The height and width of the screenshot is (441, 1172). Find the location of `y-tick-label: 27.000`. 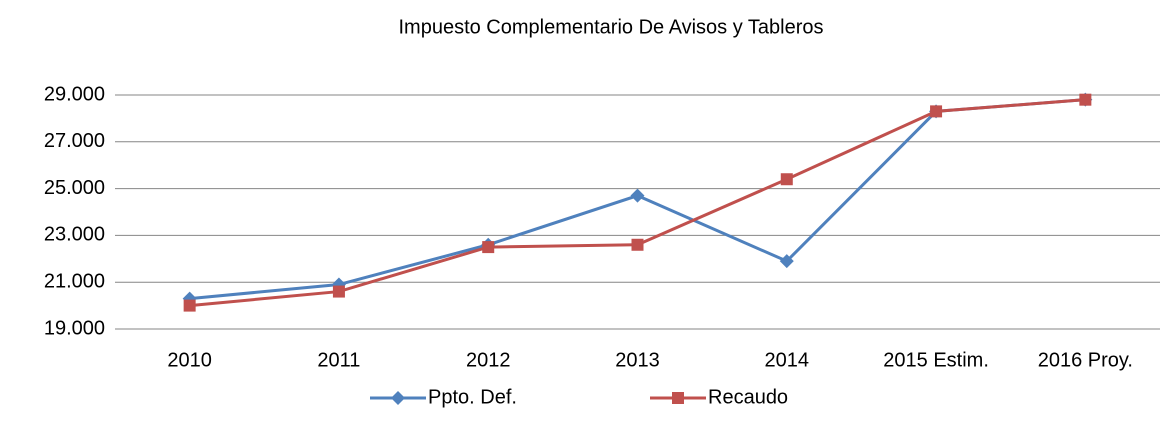

y-tick-label: 27.000 is located at coordinates (74, 141).